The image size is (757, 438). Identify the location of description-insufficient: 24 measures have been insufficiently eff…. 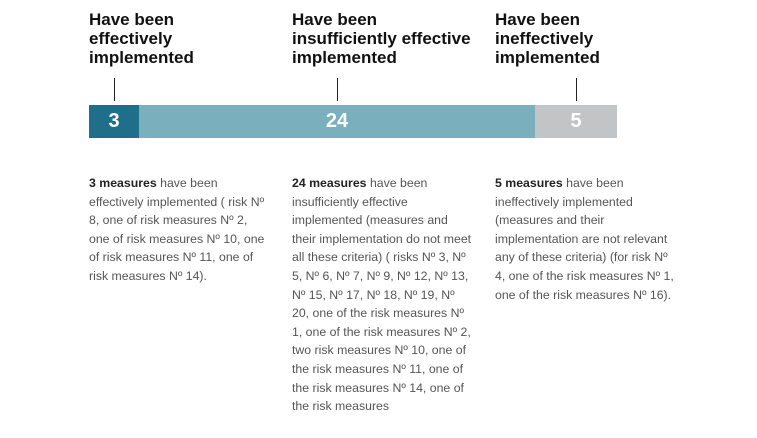
(382, 295).